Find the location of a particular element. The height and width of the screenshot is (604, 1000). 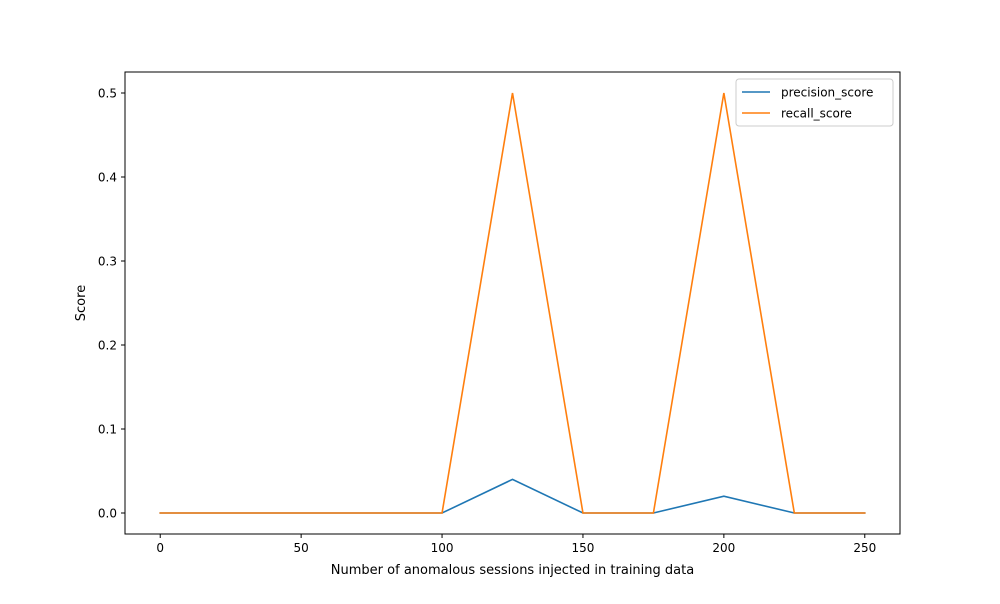

y-tick-label: 0.2 is located at coordinates (107, 346).